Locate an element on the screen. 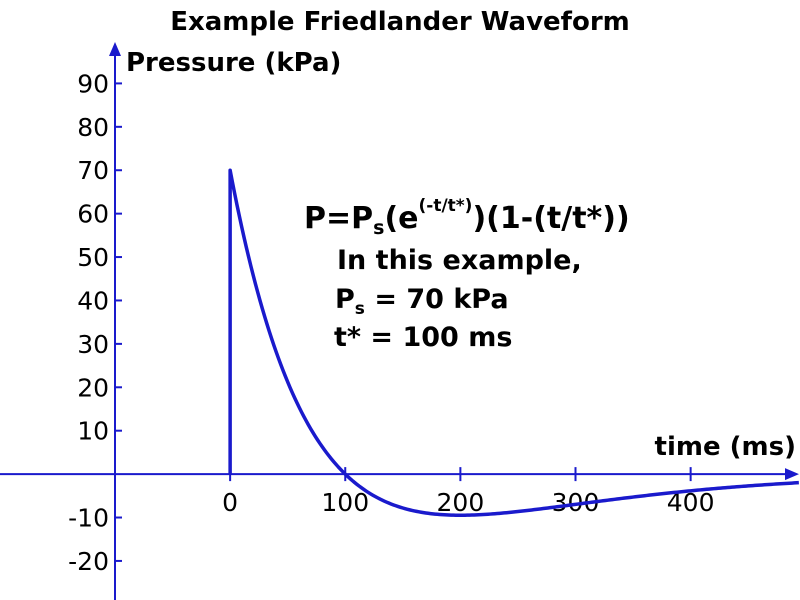  formula-lhs: P=P is located at coordinates (338, 218).